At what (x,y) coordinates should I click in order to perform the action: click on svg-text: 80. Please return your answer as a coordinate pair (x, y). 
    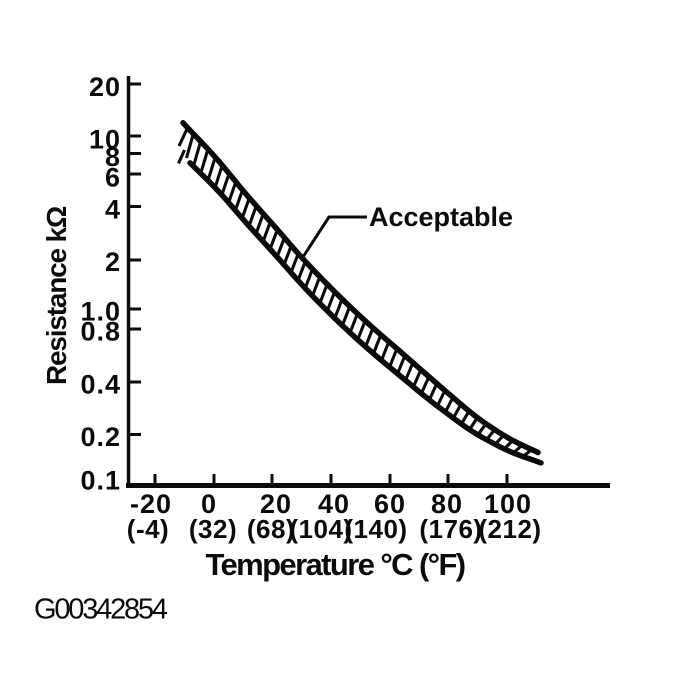
    Looking at the image, I should click on (447, 504).